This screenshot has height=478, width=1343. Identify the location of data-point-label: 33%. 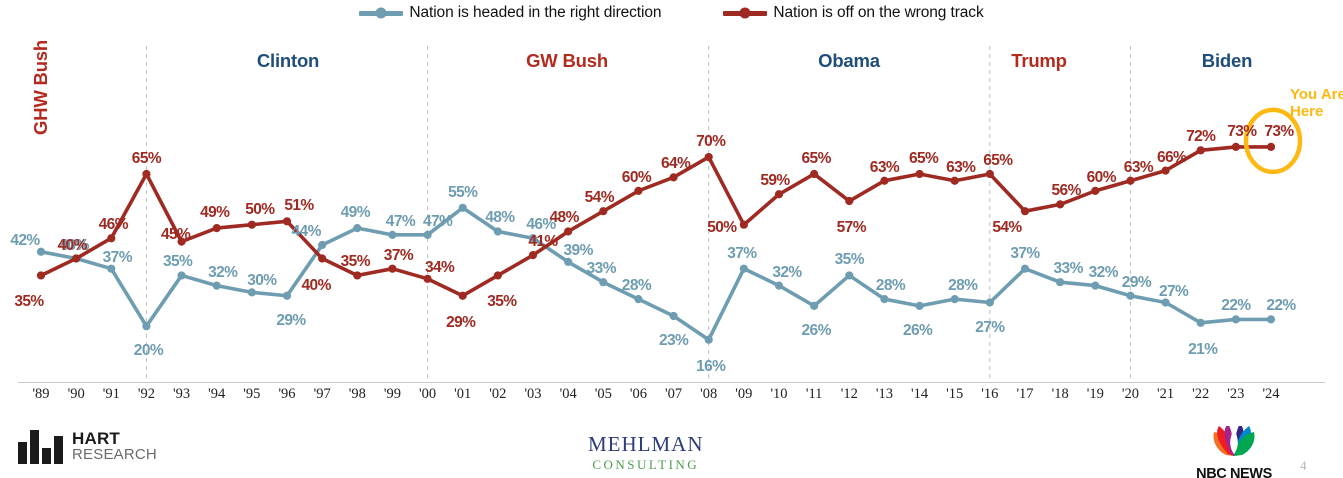
(601, 269).